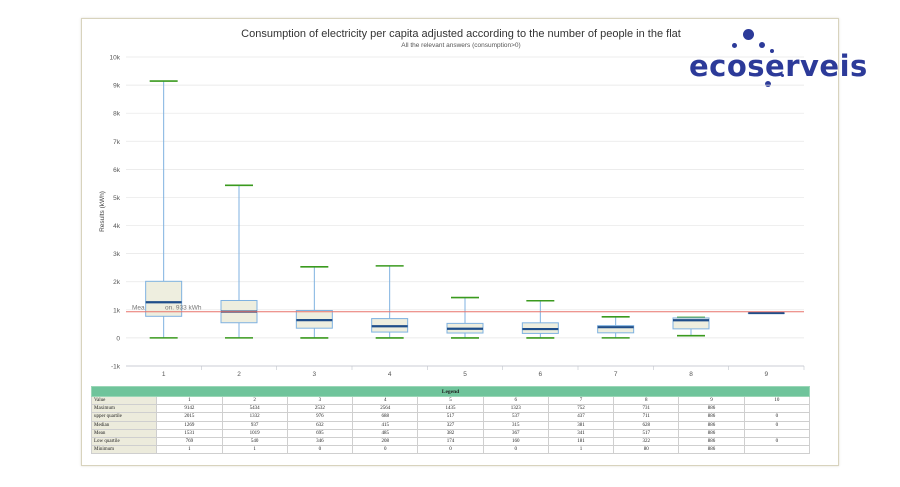 The width and height of the screenshot is (900, 487). Describe the element at coordinates (465, 374) in the screenshot. I see `x-tick-label: 5` at that location.